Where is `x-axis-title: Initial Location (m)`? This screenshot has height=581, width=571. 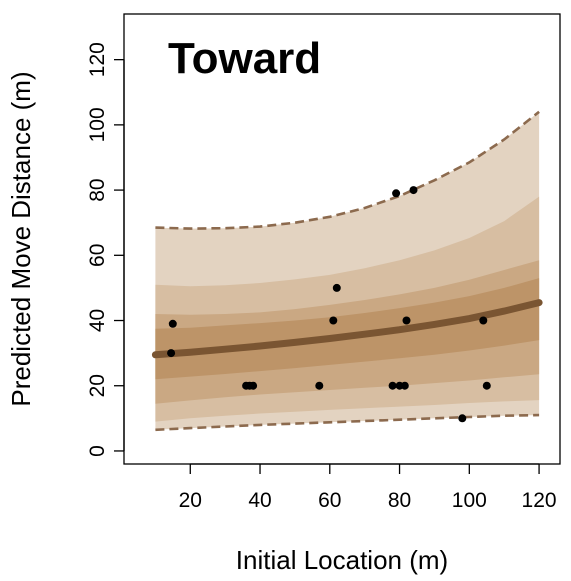
x-axis-title: Initial Location (m) is located at coordinates (342, 560).